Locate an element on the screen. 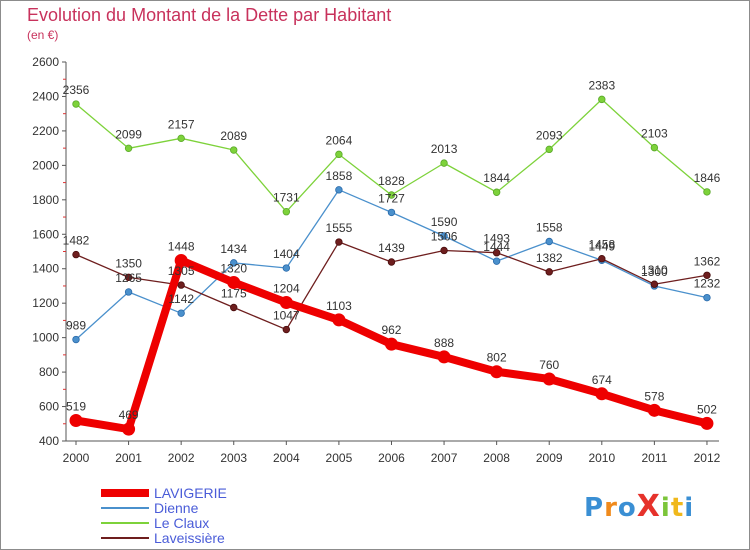  data-label-le-claux: 1846 is located at coordinates (707, 178).